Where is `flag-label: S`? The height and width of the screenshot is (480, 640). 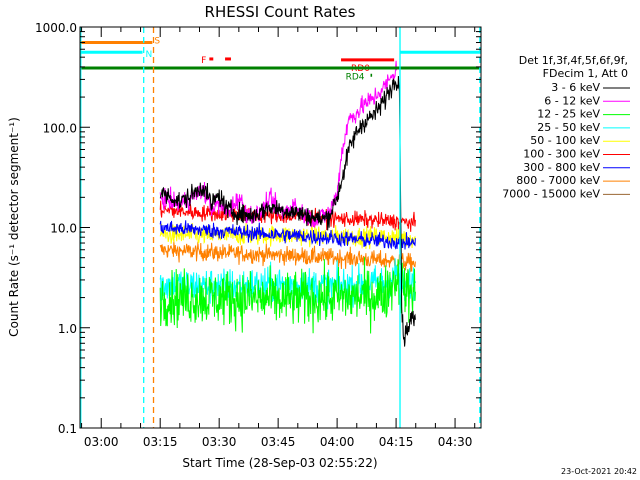
flag-label: S is located at coordinates (157, 42).